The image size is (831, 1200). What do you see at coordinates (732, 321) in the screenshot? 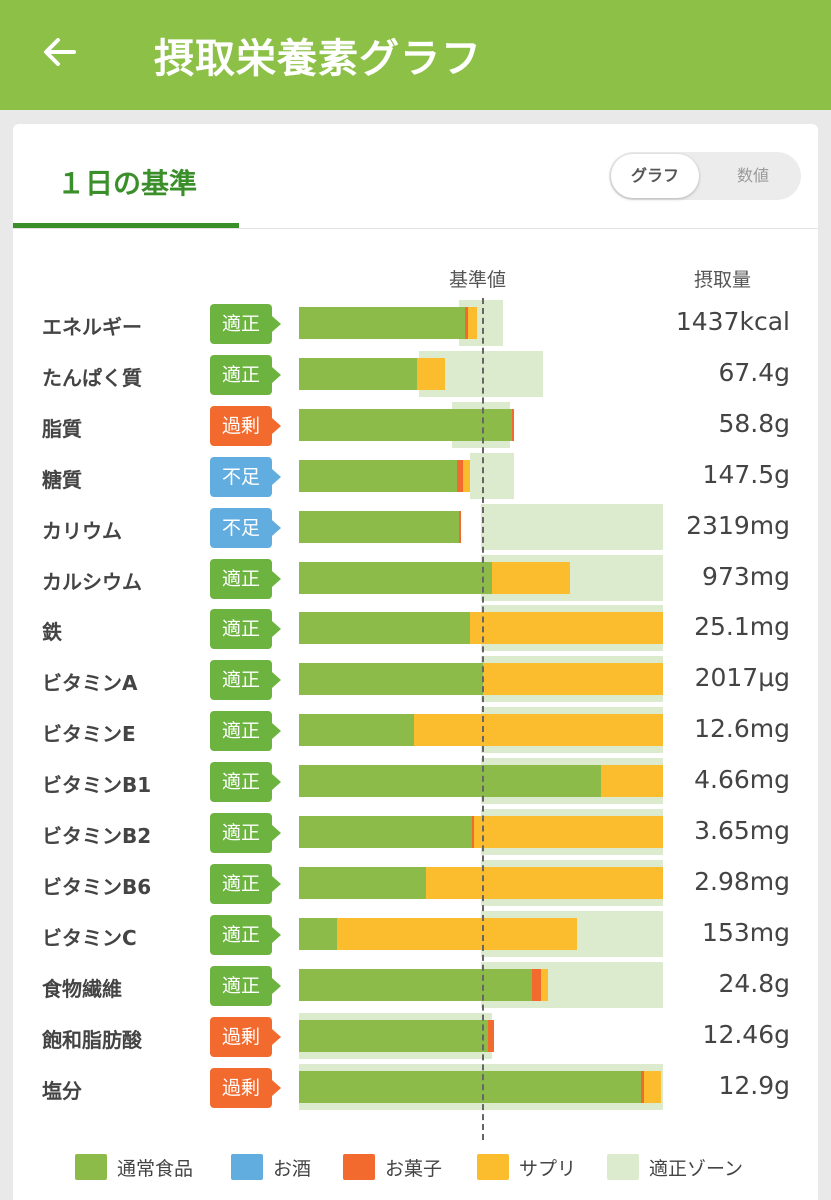
I see `intake-value: 1437kcal` at bounding box center [732, 321].